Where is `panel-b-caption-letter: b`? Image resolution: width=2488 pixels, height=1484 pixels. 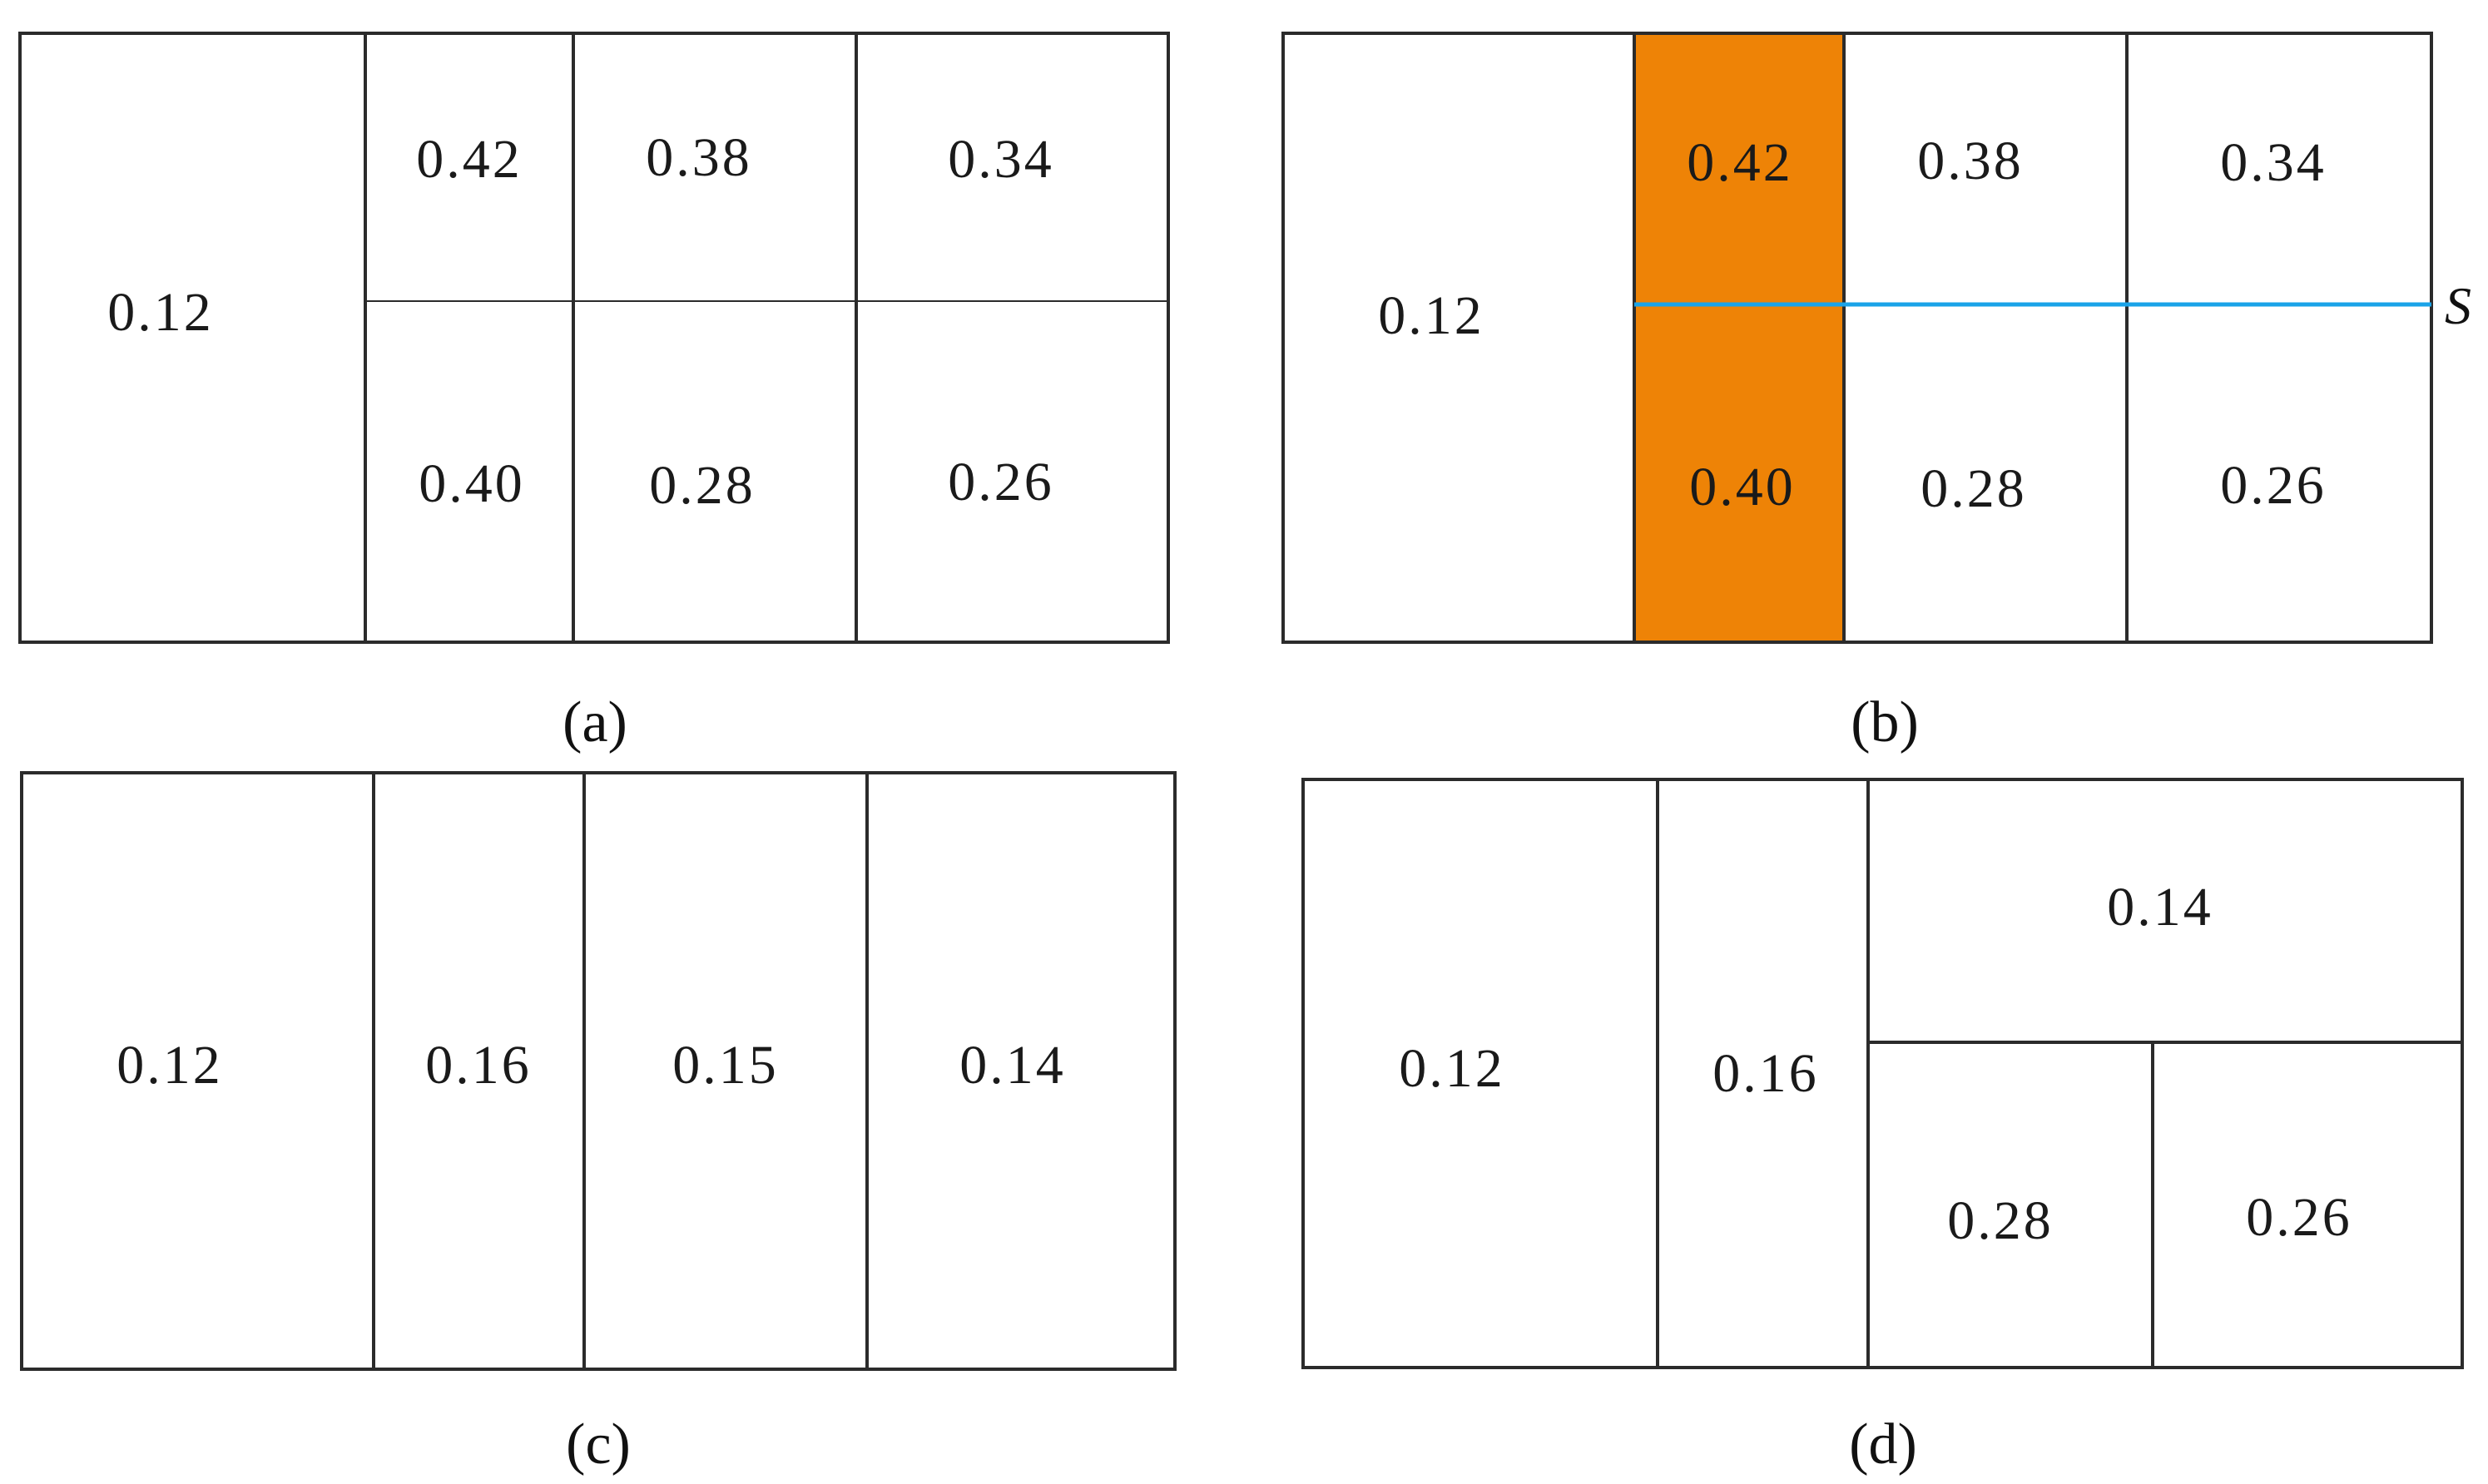 panel-b-caption-letter: b is located at coordinates (1885, 722).